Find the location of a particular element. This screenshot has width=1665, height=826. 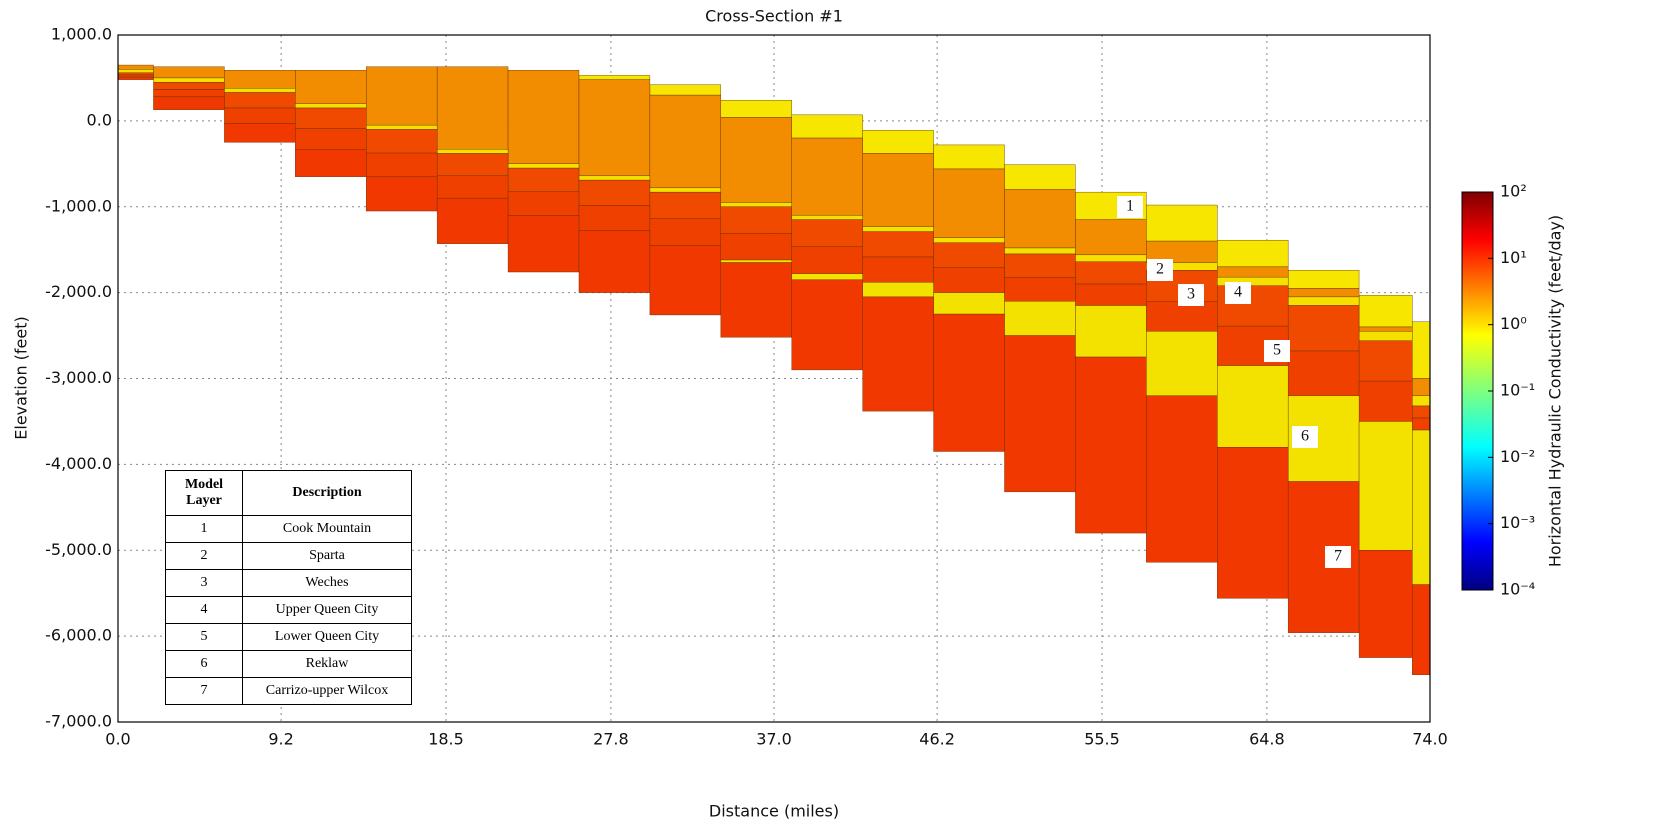

table-row: 2 Sparta is located at coordinates (288, 556).